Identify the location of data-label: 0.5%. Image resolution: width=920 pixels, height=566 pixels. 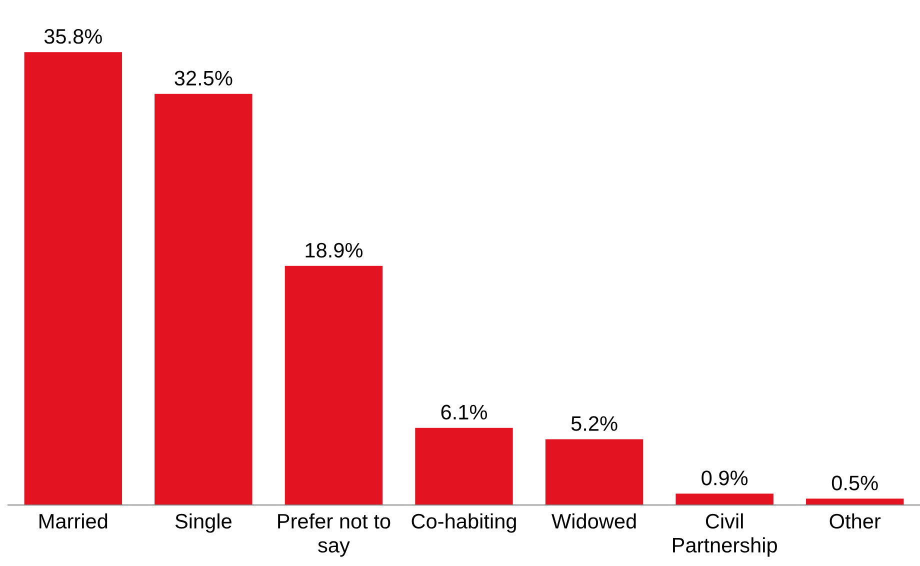
(855, 483).